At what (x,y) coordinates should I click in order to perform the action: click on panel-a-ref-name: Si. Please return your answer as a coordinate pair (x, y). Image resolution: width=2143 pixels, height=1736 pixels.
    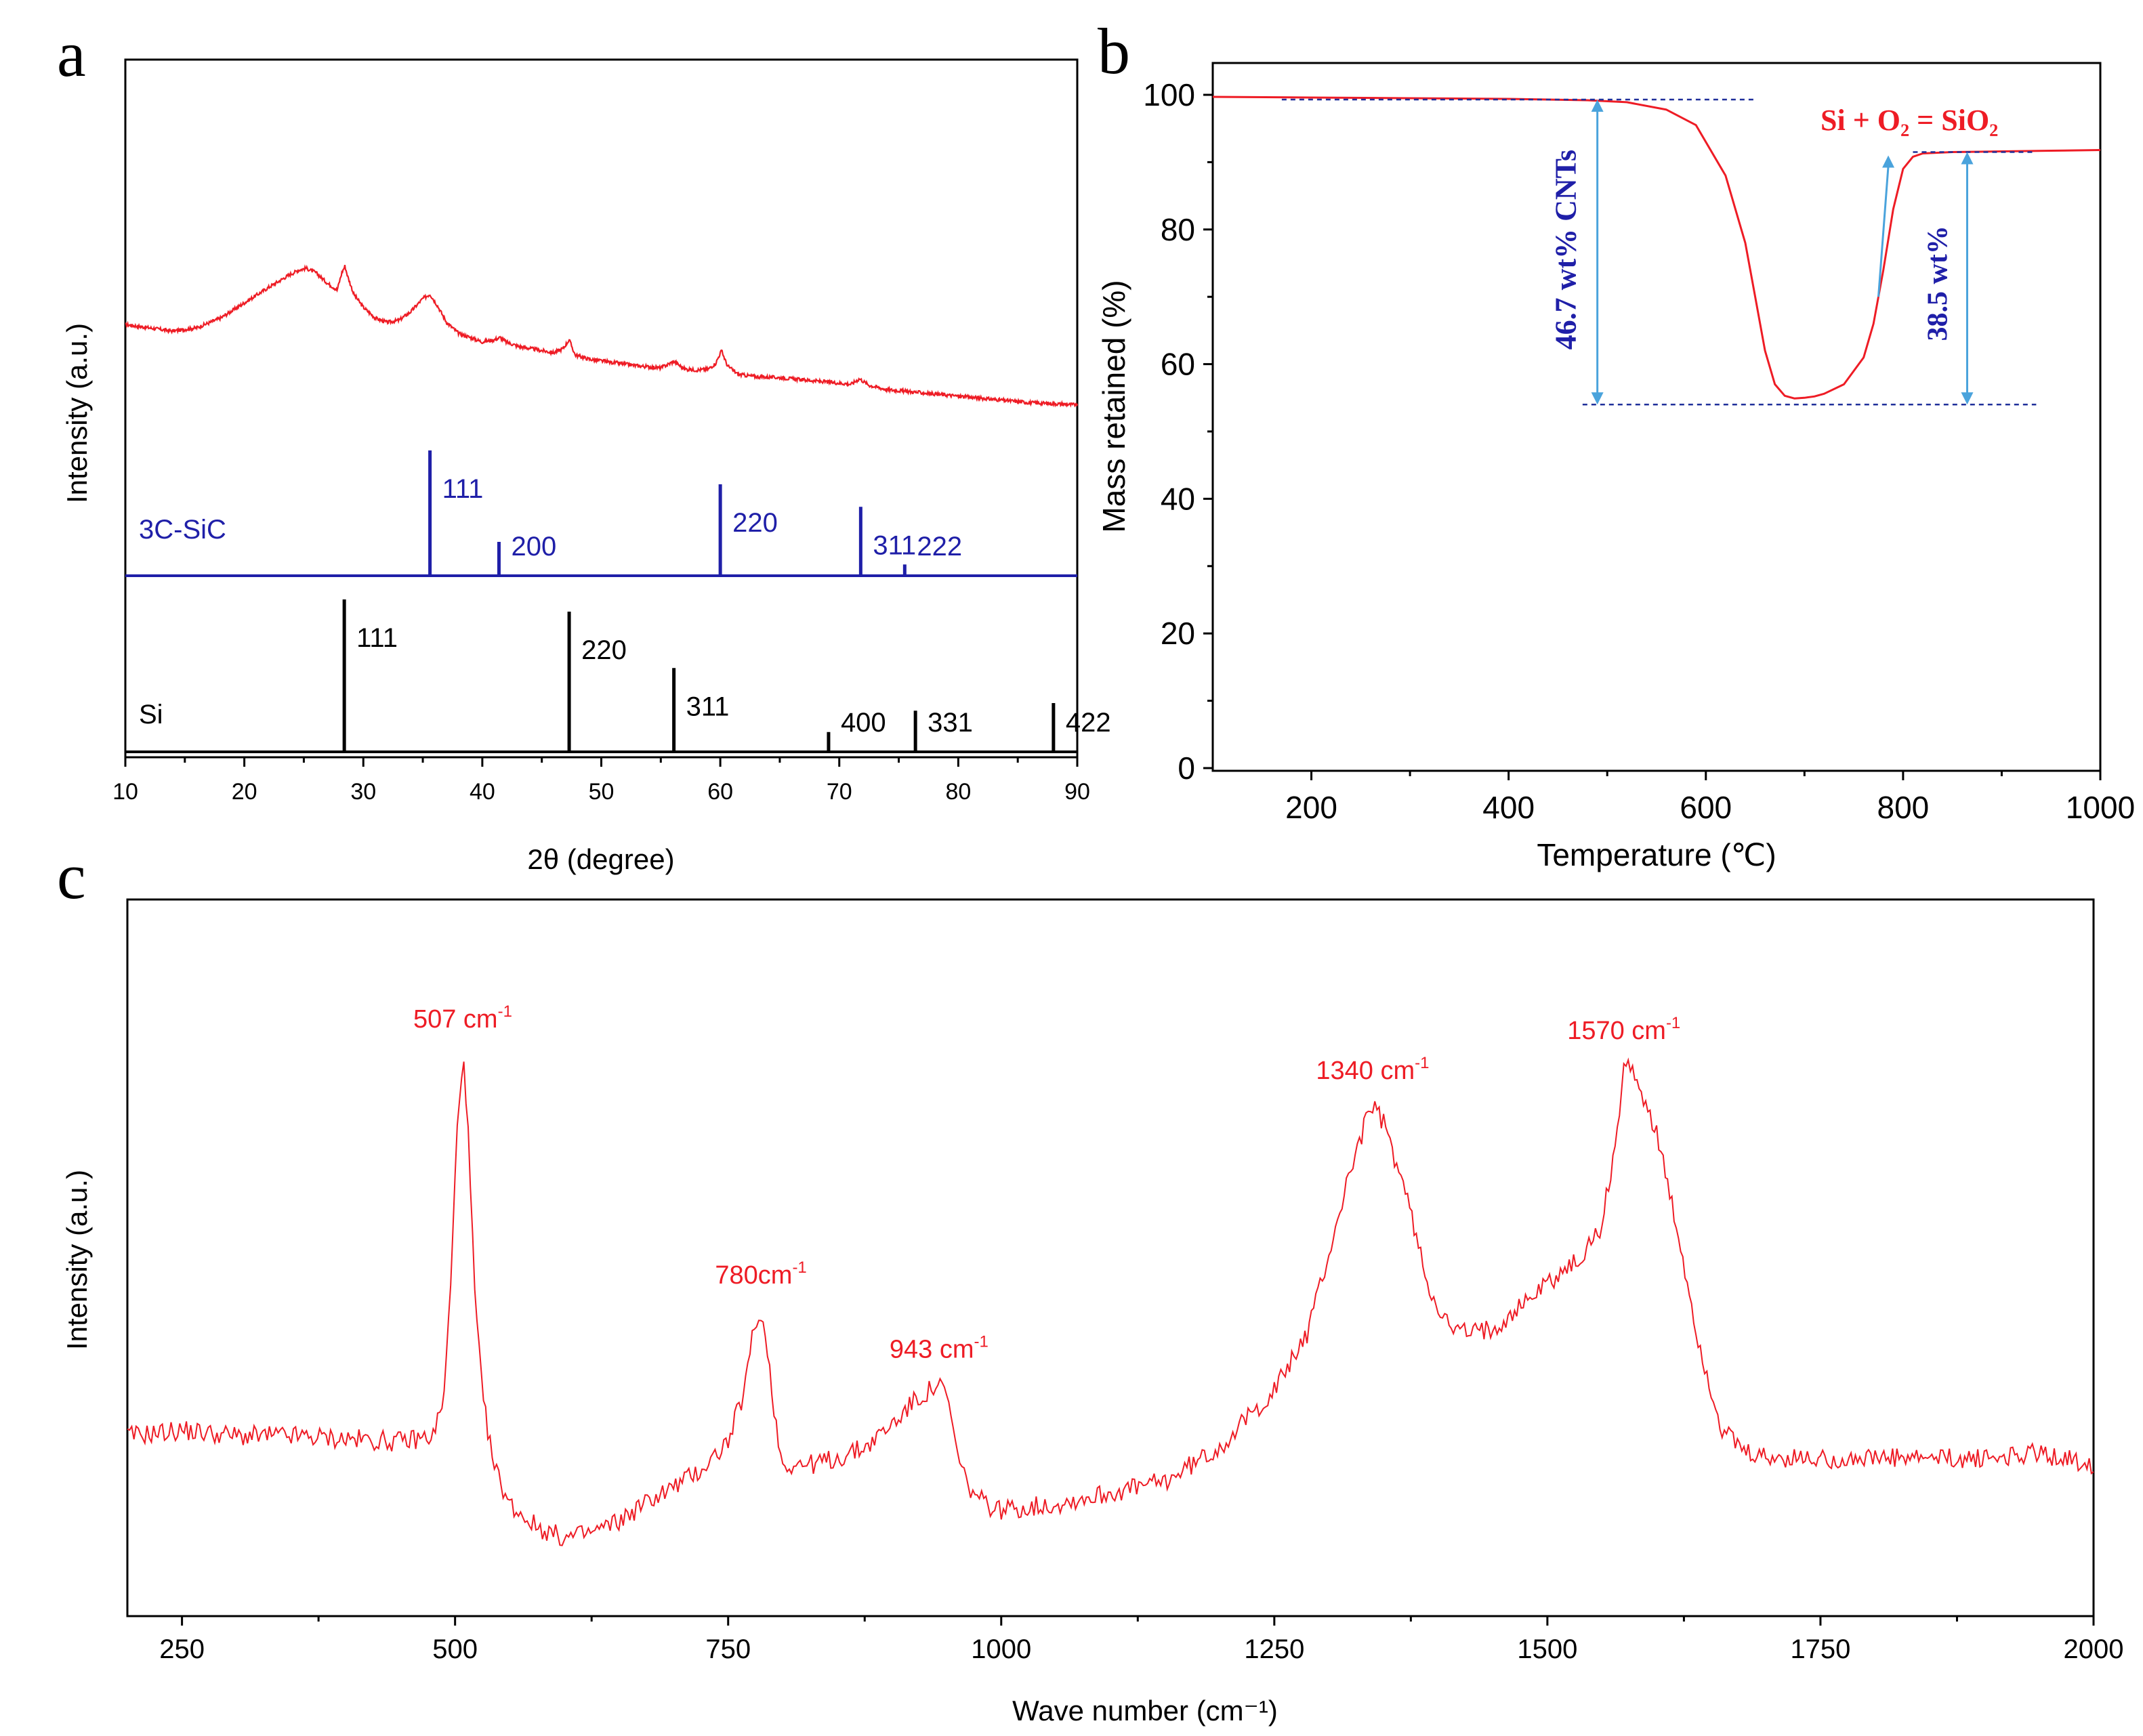
    Looking at the image, I should click on (151, 714).